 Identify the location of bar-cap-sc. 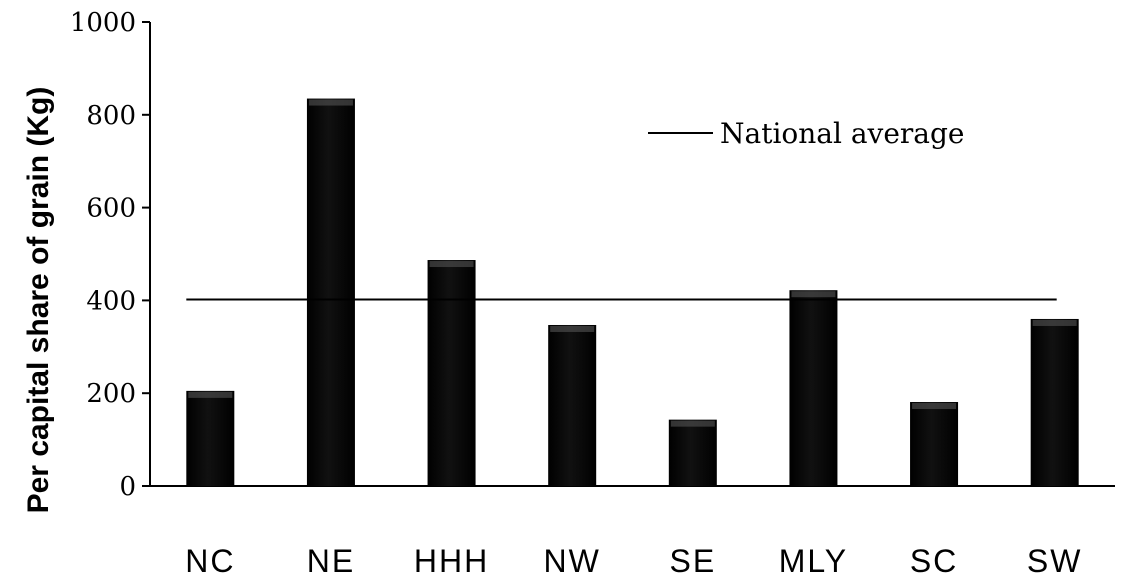
(934, 406).